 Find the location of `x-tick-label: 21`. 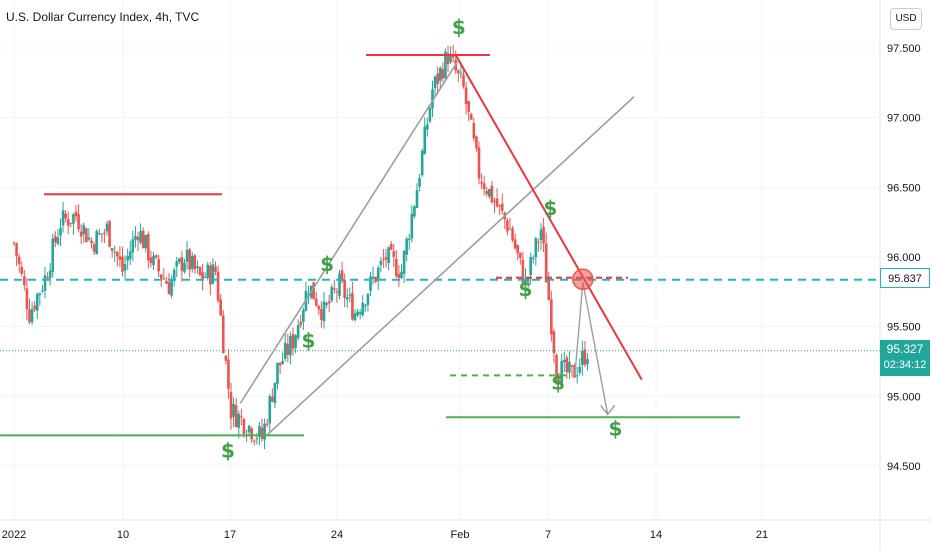

x-tick-label: 21 is located at coordinates (762, 535).